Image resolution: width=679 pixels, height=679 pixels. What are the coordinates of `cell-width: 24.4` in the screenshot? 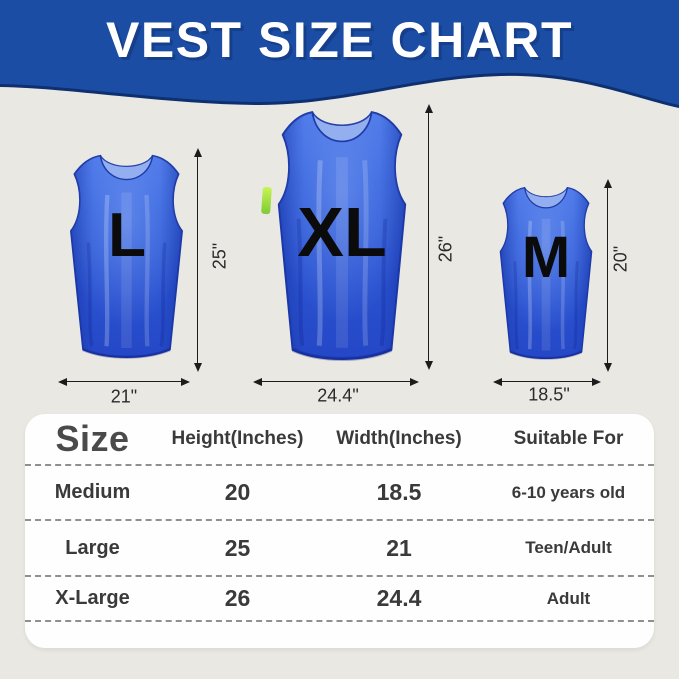 It's located at (399, 598).